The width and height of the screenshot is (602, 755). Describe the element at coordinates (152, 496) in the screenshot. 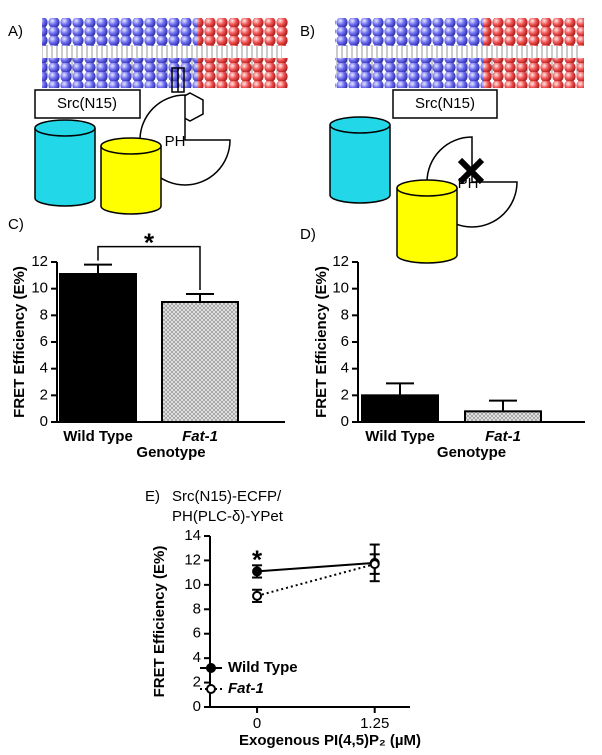

I see `panel-label: E)` at that location.